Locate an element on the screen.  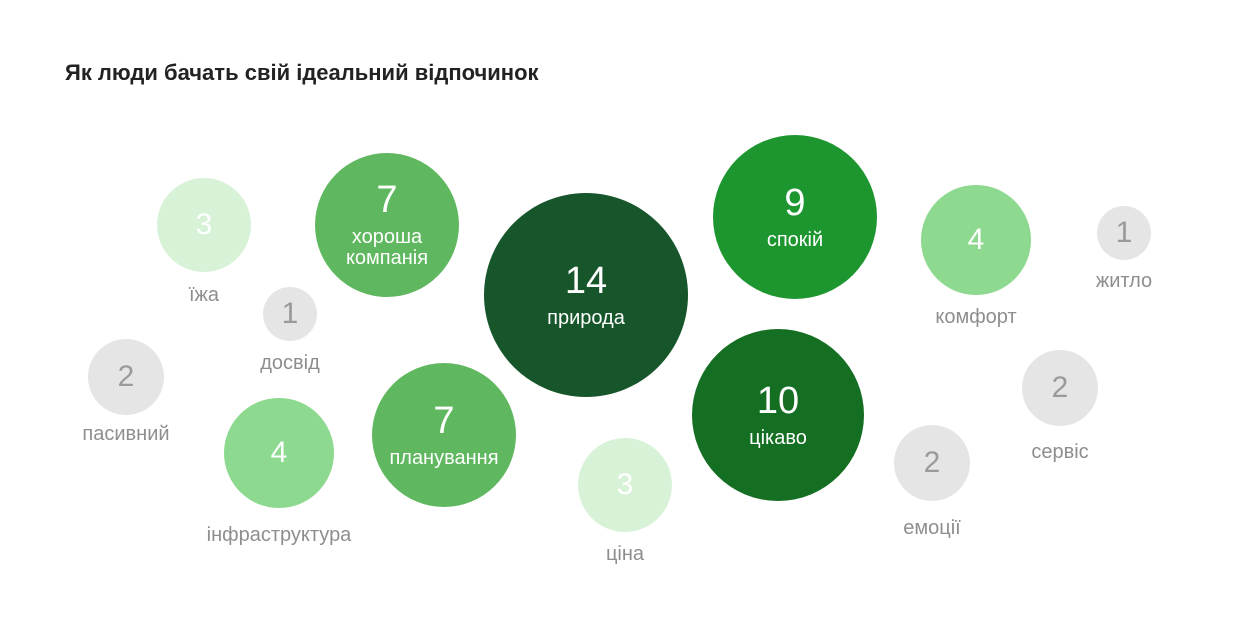
bubble-емоції: 2 is located at coordinates (932, 463).